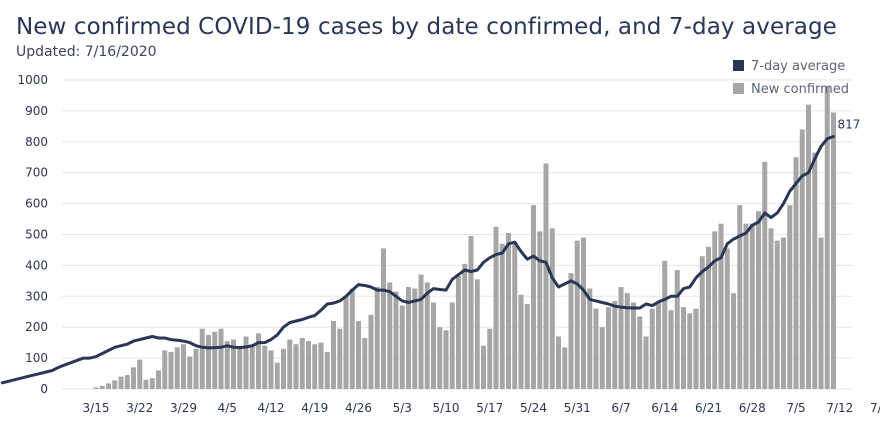 Image resolution: width=880 pixels, height=440 pixels. I want to click on y-tick-label: 700, so click(36, 173).